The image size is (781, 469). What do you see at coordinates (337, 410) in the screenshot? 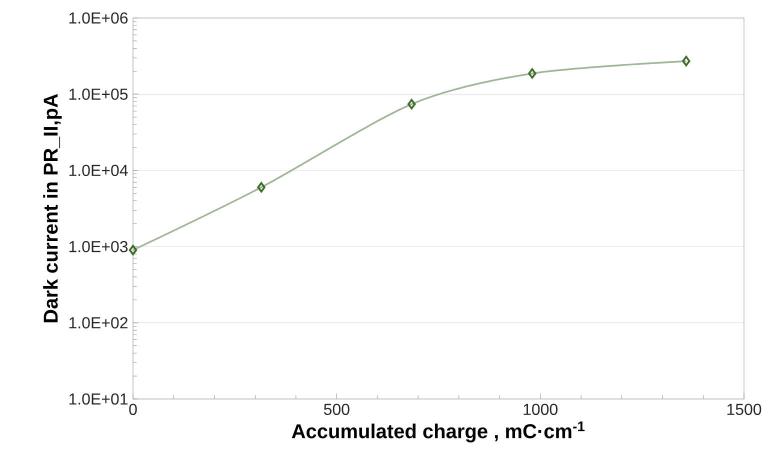
I see `x-tick-label: 500` at bounding box center [337, 410].